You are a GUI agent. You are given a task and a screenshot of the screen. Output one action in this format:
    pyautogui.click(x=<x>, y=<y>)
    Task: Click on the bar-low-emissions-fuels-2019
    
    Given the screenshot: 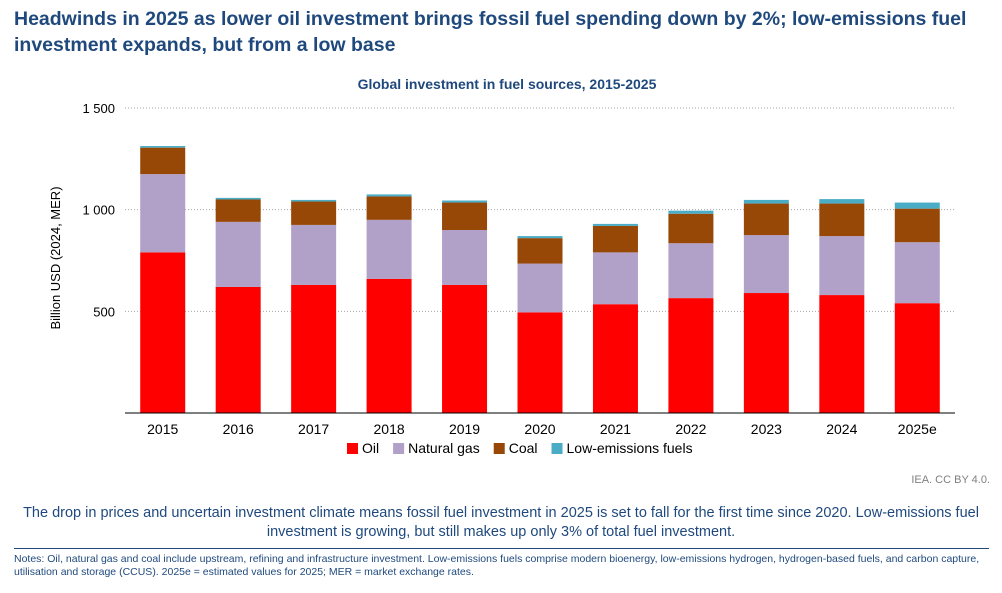 What is the action you would take?
    pyautogui.click(x=465, y=201)
    